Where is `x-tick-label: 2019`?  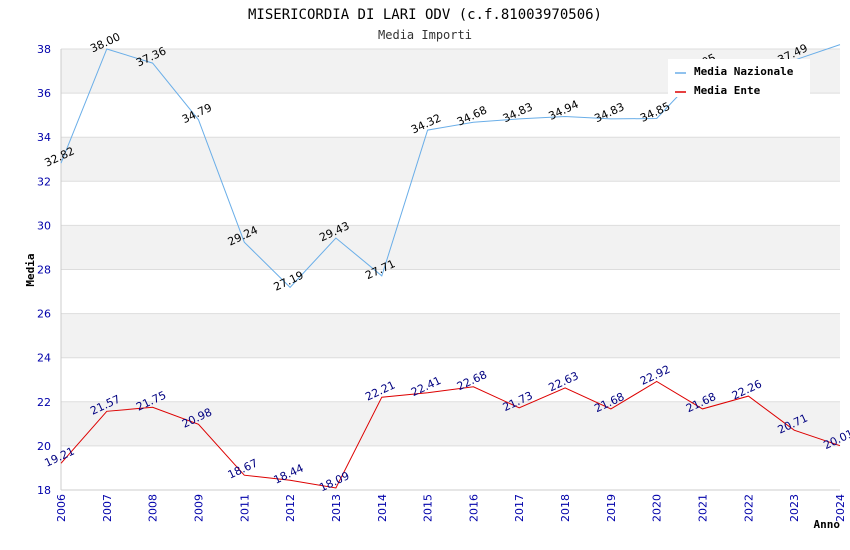 x-tick-label: 2019 is located at coordinates (611, 508).